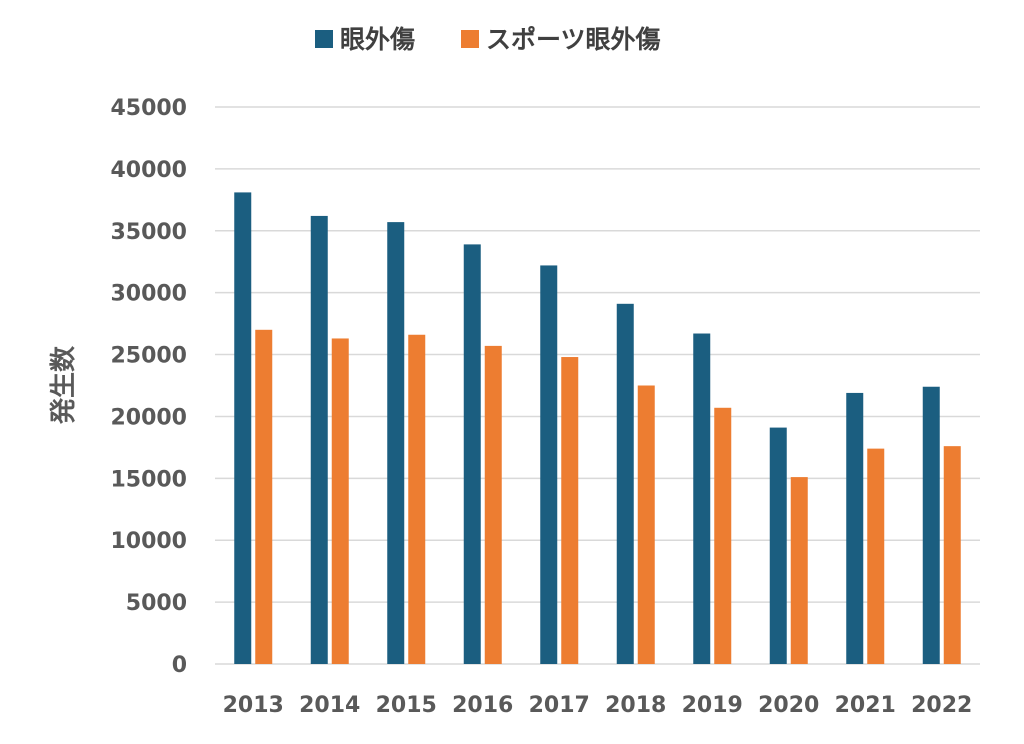  What do you see at coordinates (243, 428) in the screenshot?
I see `bar-eye-injury-2013` at bounding box center [243, 428].